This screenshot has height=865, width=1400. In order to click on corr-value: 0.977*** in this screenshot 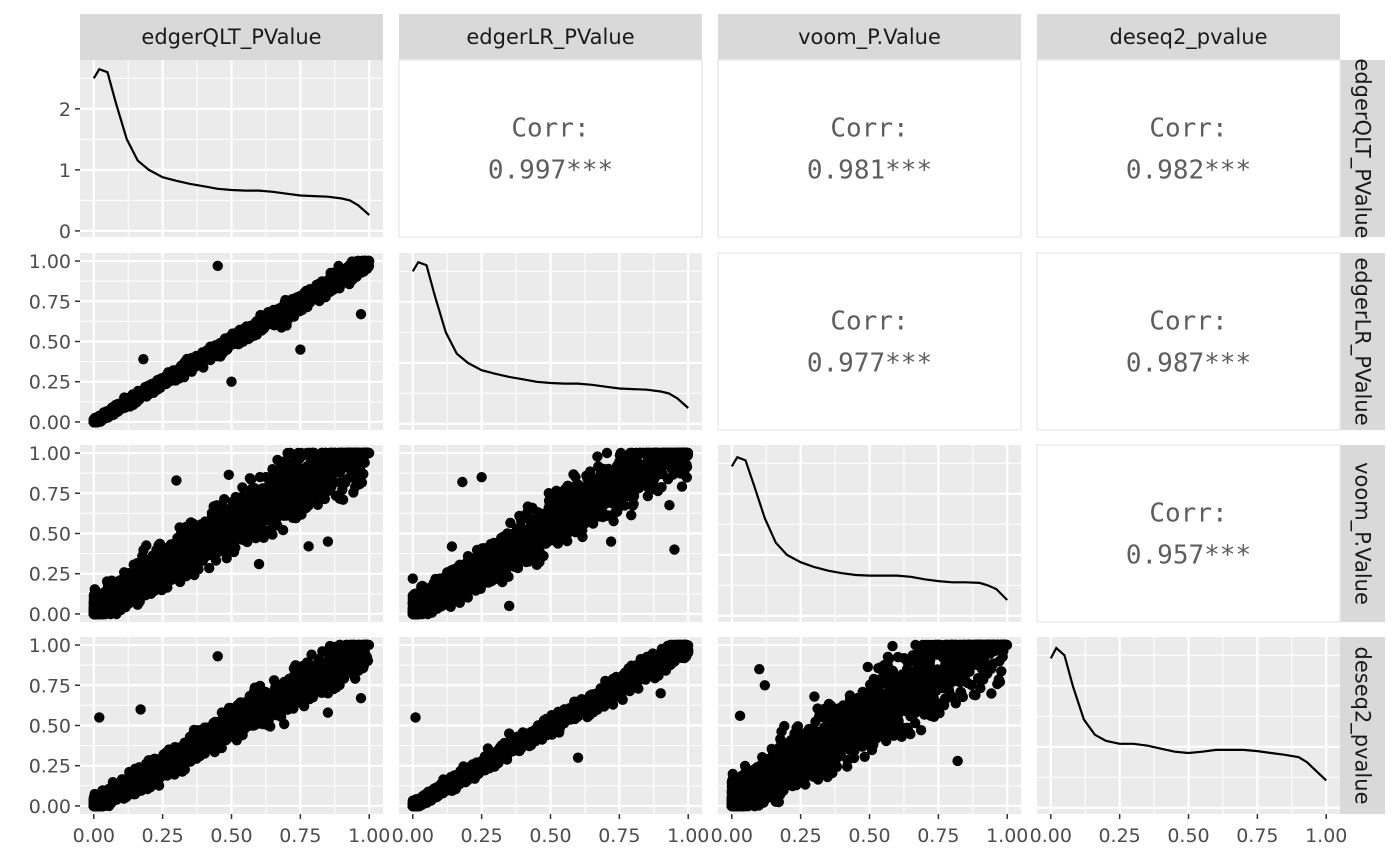, I will do `click(869, 364)`.